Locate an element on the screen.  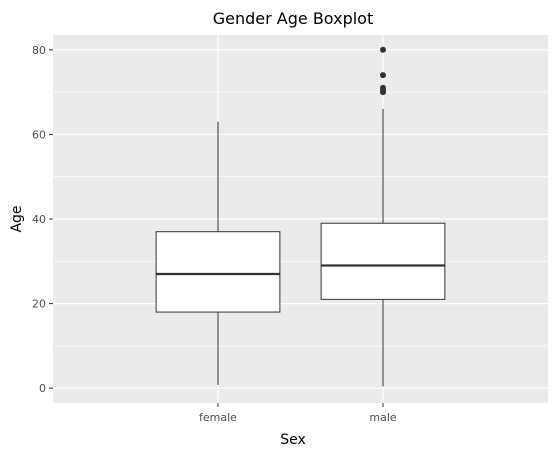
x-axis-ticks: female male is located at coordinates (298, 413).